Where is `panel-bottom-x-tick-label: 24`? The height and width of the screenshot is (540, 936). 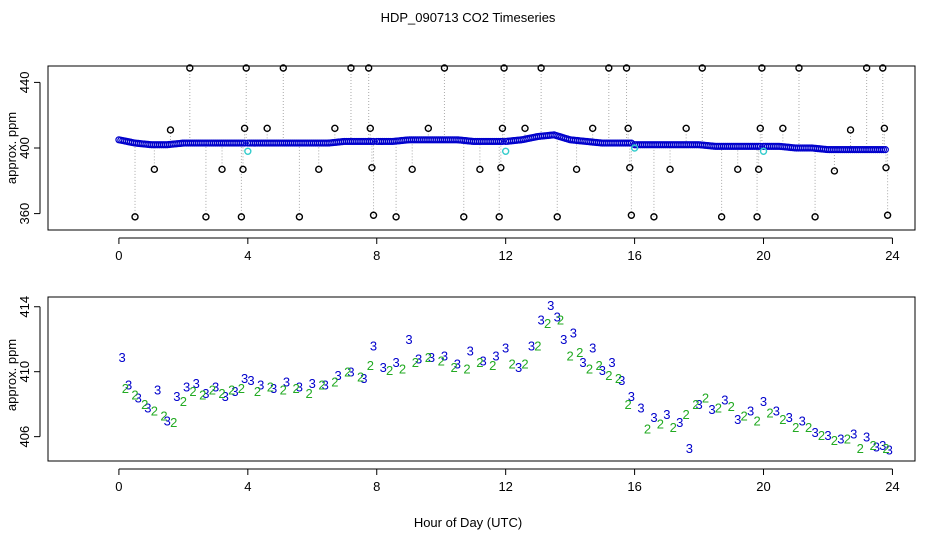 panel-bottom-x-tick-label: 24 is located at coordinates (892, 486).